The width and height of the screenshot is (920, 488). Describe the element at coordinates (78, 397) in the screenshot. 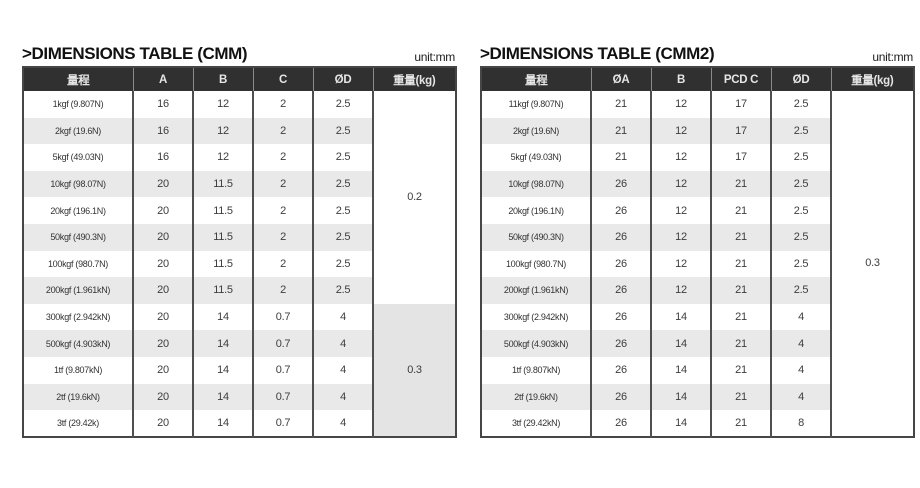

I see `range-cell: 2tf (19.6kN)` at that location.